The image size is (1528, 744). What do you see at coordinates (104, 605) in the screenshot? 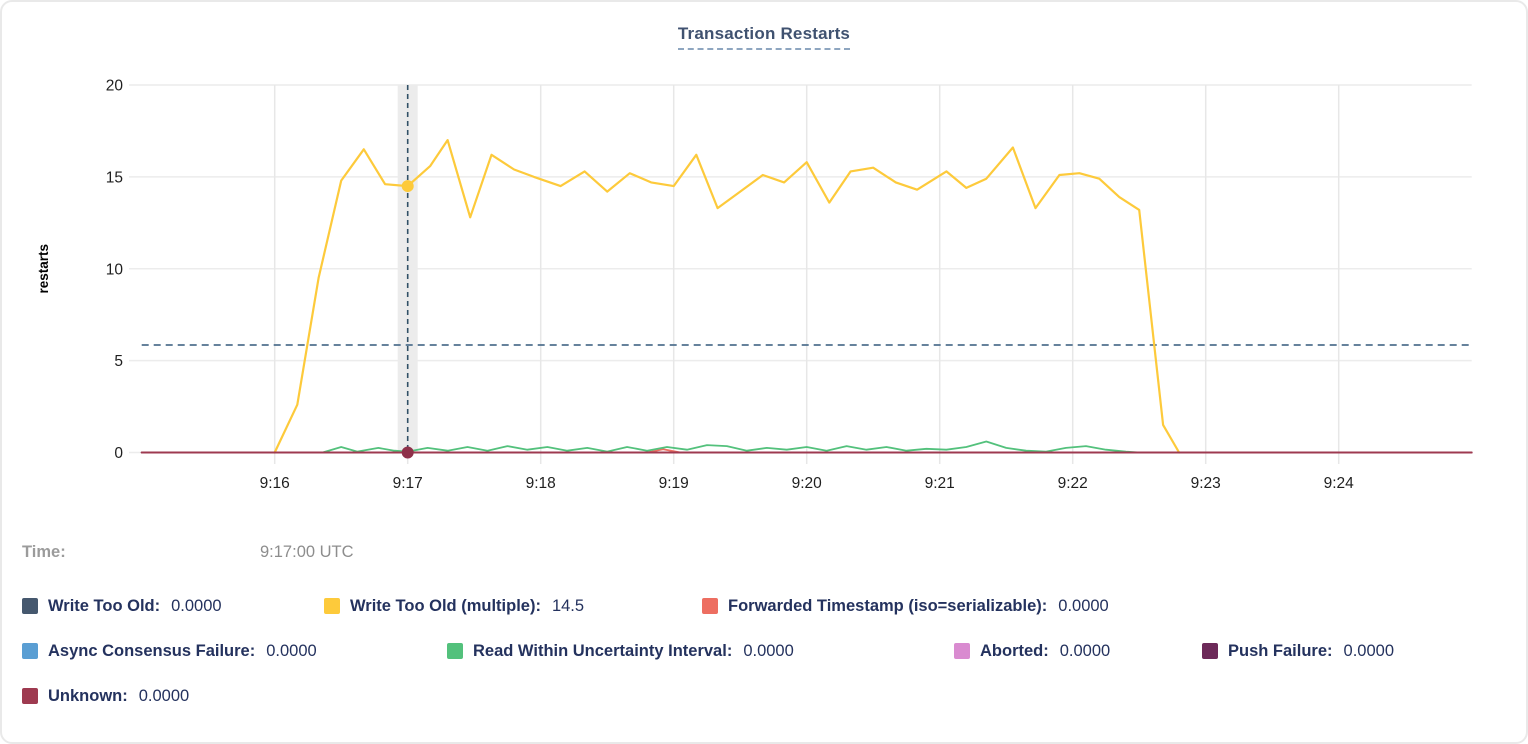
I see `series-label: Write Too Old:` at bounding box center [104, 605].